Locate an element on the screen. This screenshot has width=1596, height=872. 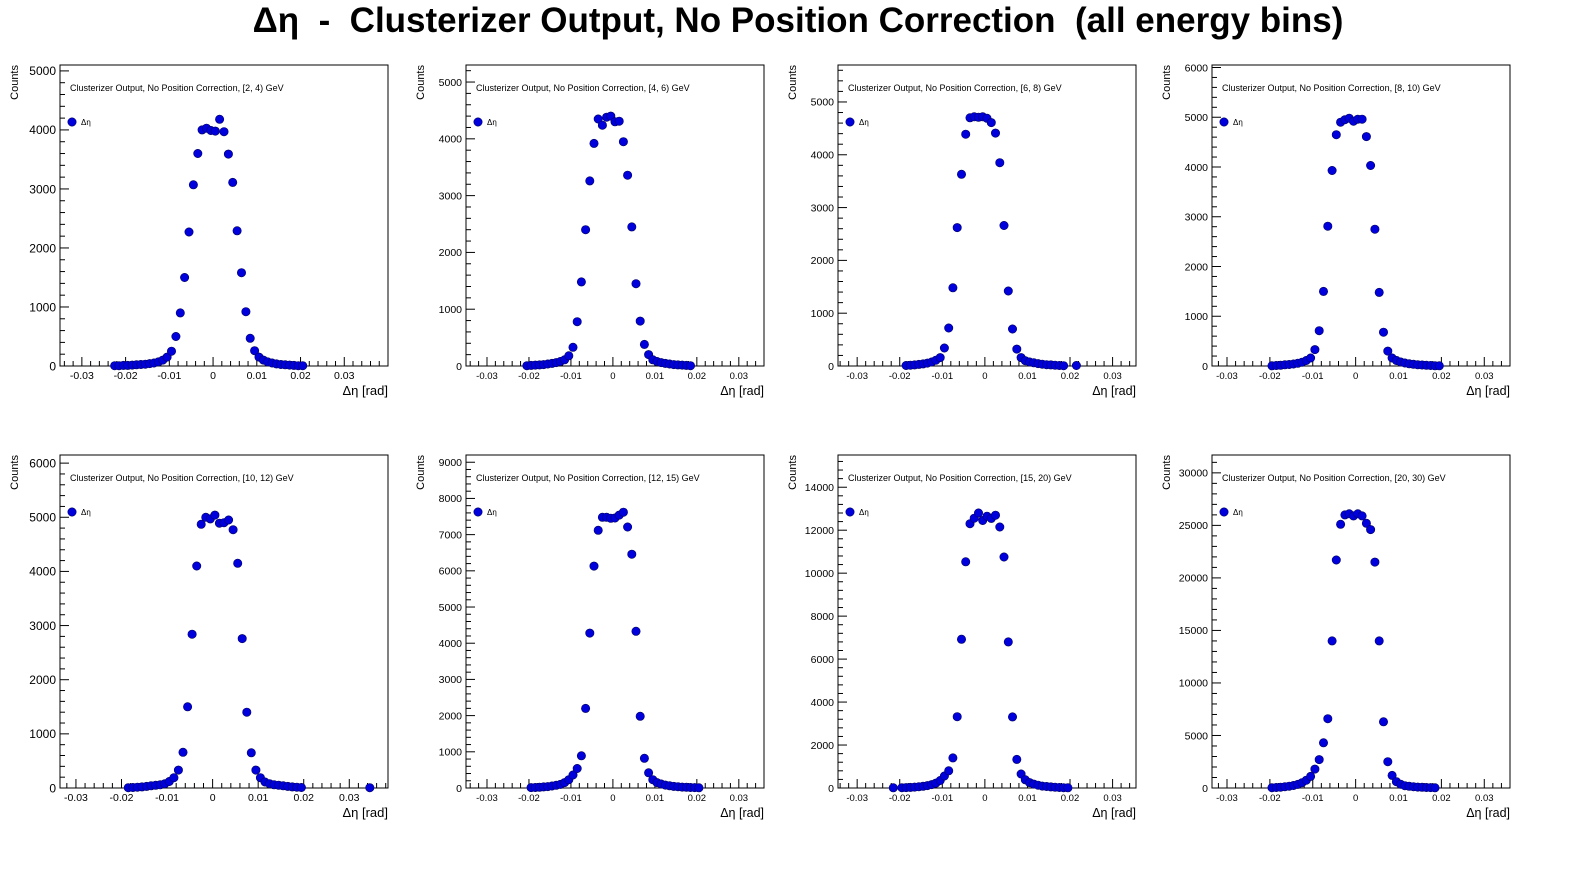
y-tick-label: 8000 is located at coordinates (823, 617).